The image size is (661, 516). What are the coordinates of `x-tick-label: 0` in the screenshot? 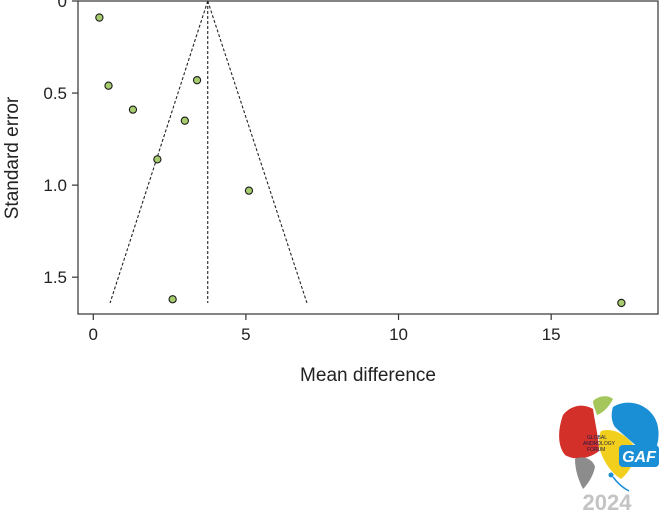 It's located at (93, 334).